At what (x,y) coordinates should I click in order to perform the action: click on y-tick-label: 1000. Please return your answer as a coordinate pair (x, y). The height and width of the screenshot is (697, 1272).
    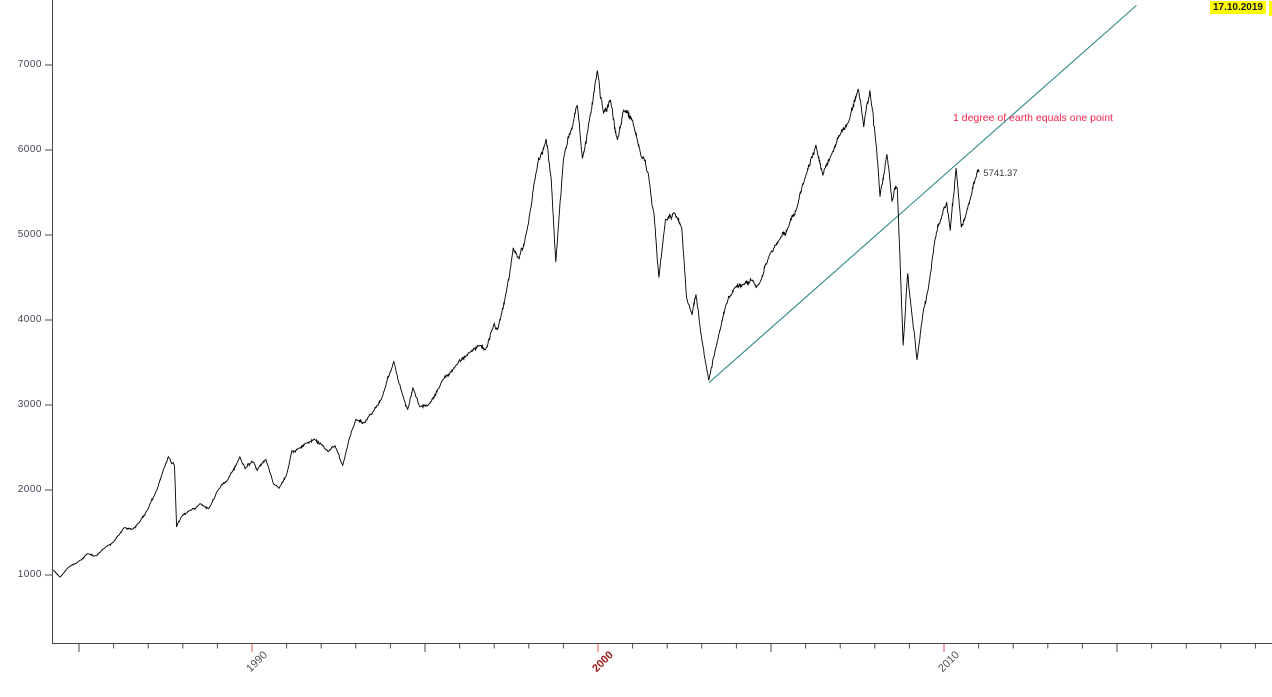
    Looking at the image, I should click on (29, 574).